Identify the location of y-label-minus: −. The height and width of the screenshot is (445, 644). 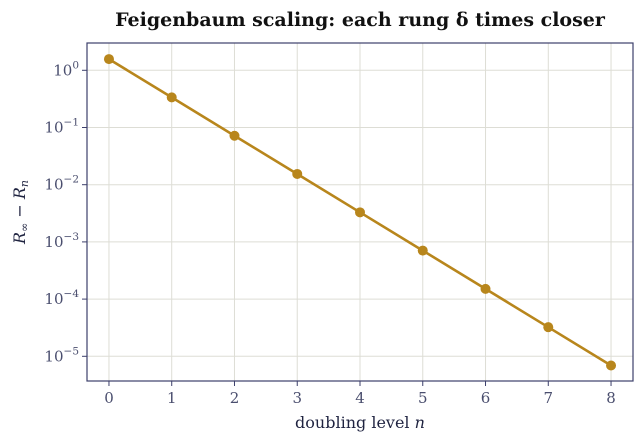
(19, 211).